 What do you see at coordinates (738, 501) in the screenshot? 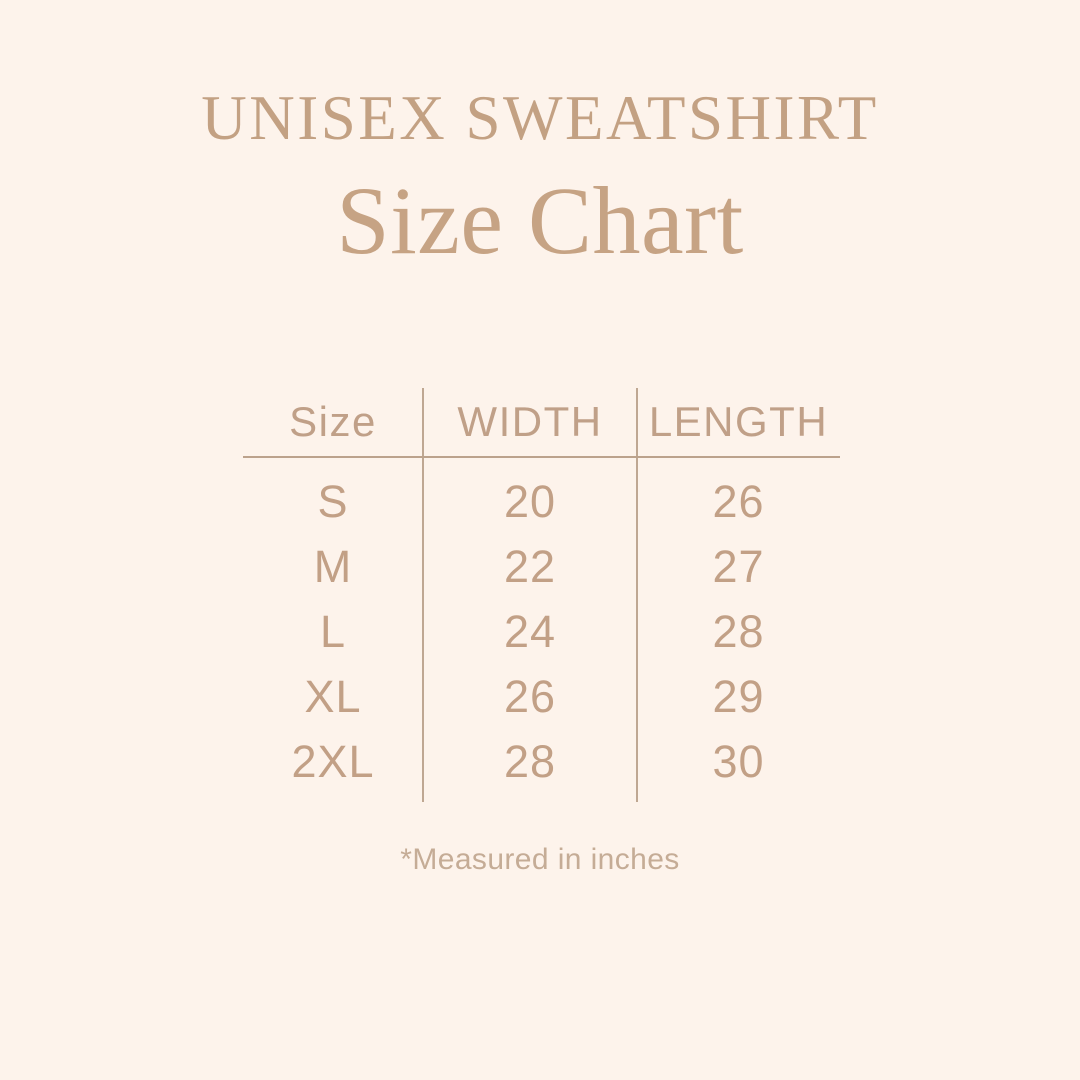
I see `cell-length: 26` at bounding box center [738, 501].